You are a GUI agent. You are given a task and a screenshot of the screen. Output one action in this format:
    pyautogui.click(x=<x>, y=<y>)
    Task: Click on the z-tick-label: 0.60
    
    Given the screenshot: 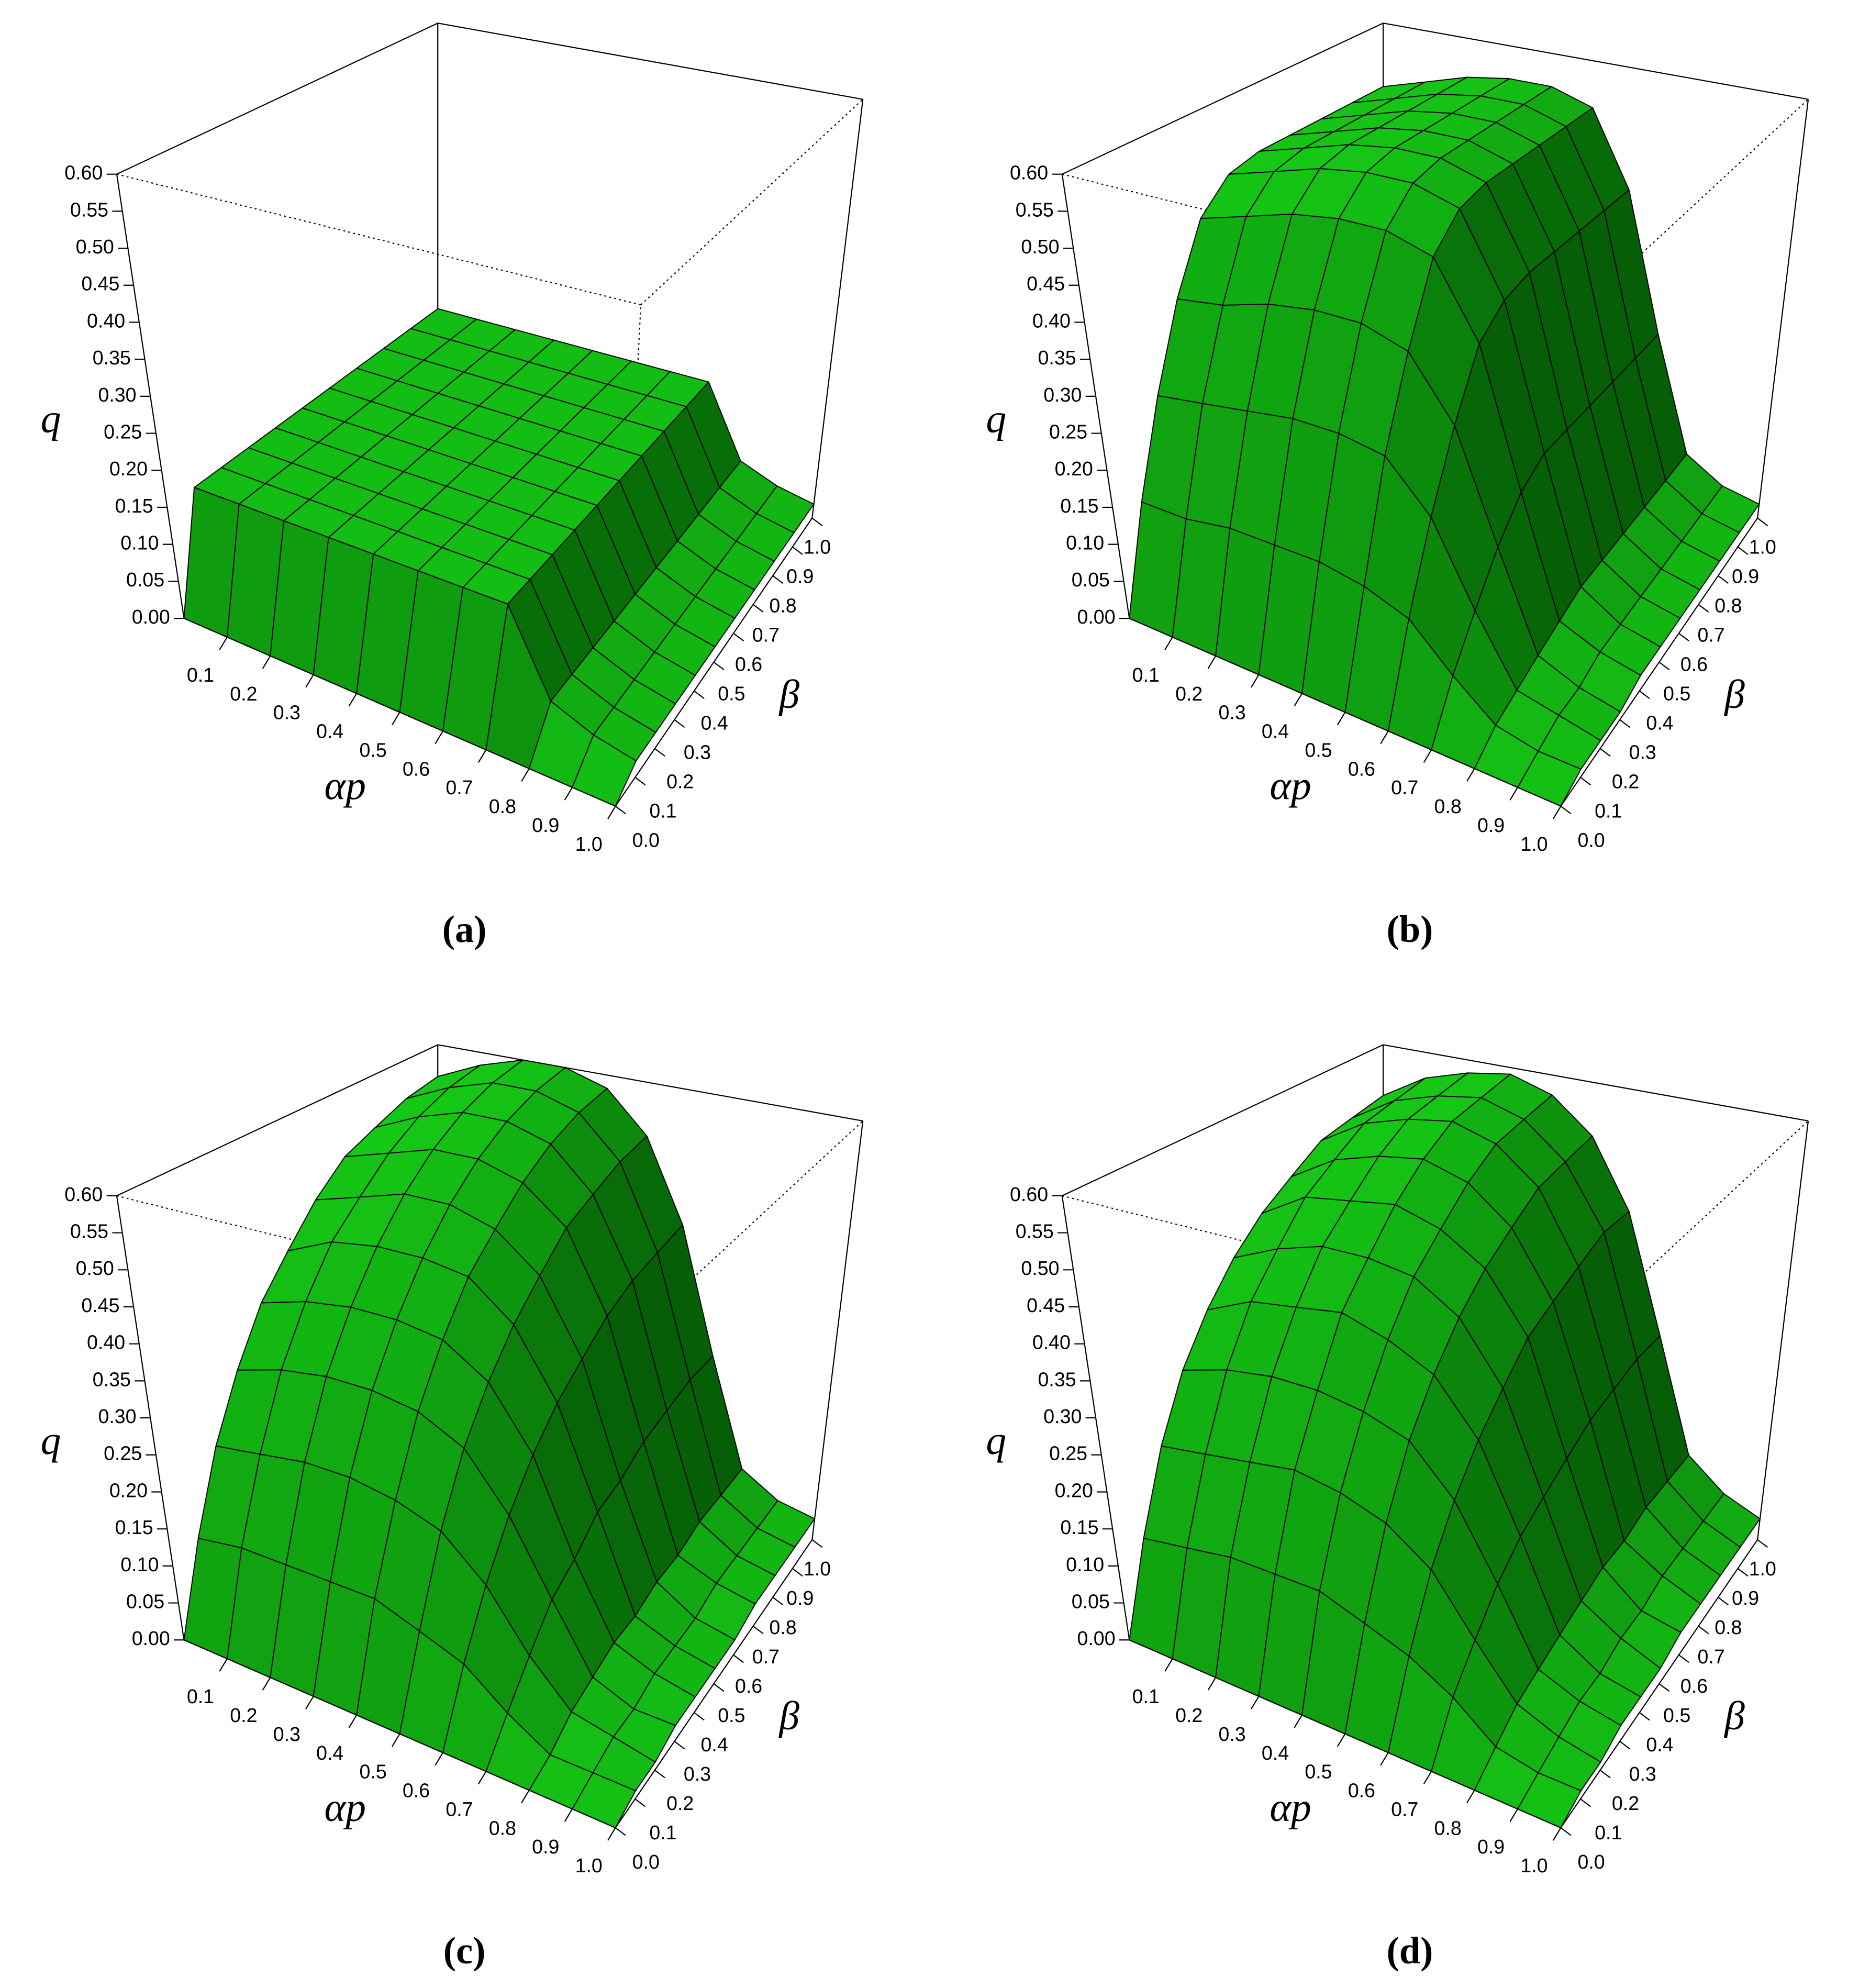 What is the action you would take?
    pyautogui.click(x=1029, y=173)
    